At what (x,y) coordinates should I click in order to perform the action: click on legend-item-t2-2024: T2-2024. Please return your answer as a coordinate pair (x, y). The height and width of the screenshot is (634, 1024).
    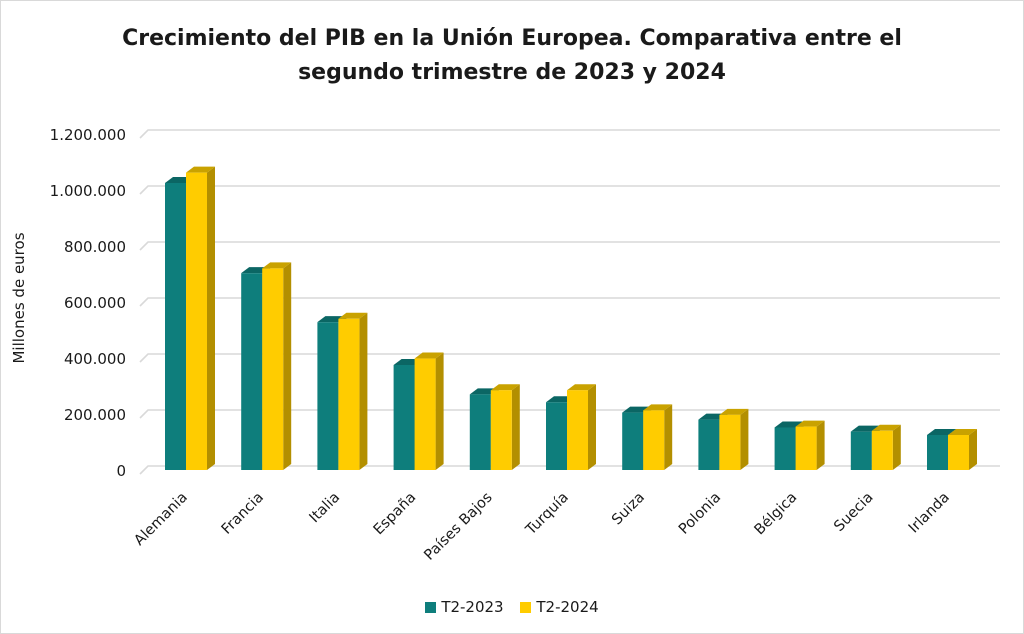
    Looking at the image, I should click on (559, 607).